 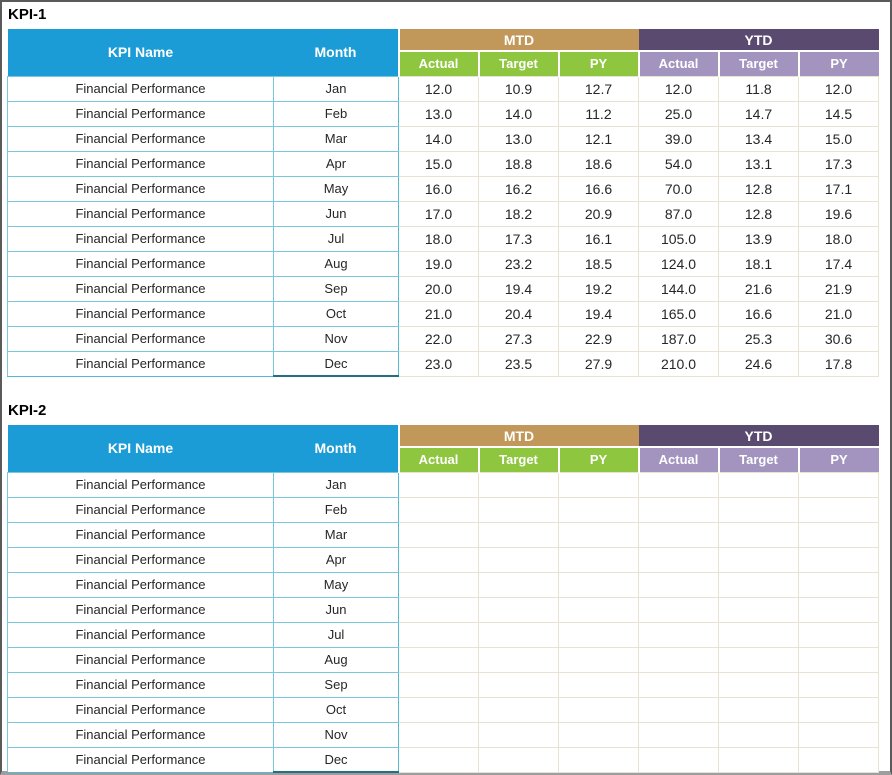 I want to click on ytd-py-cell: 18.0, so click(x=839, y=238).